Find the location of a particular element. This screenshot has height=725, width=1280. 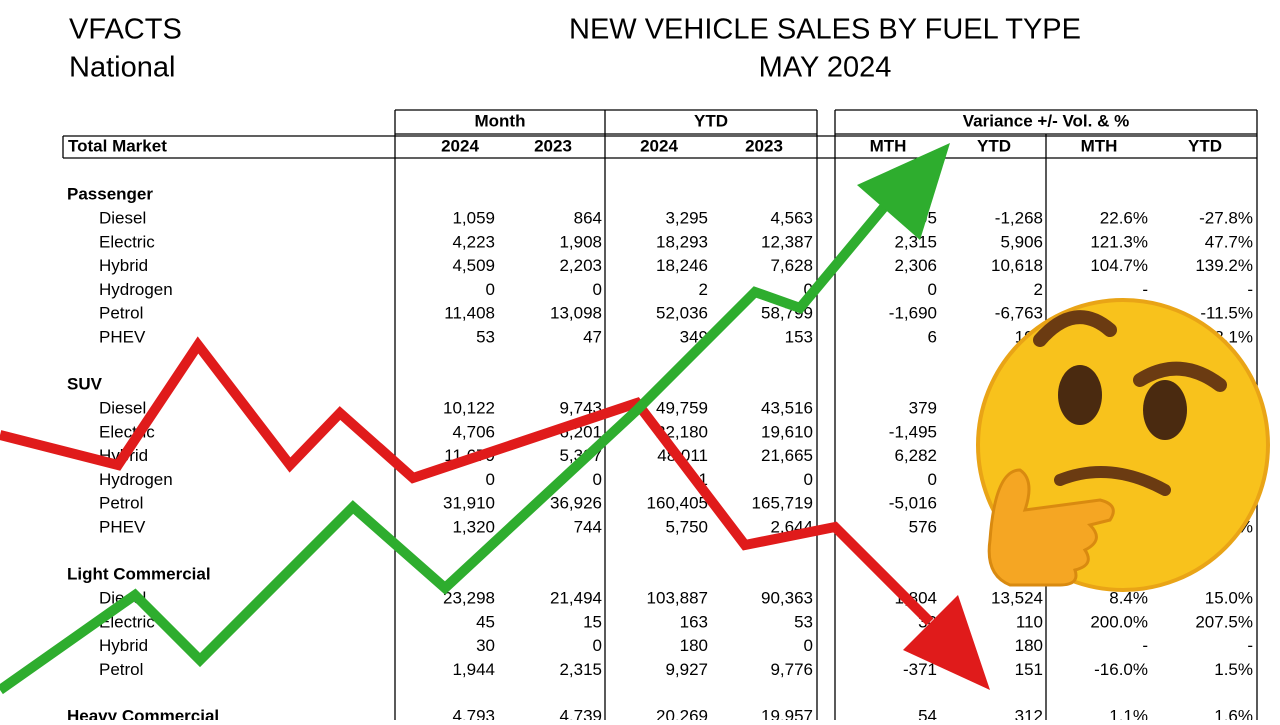

cell: 576 is located at coordinates (923, 526).